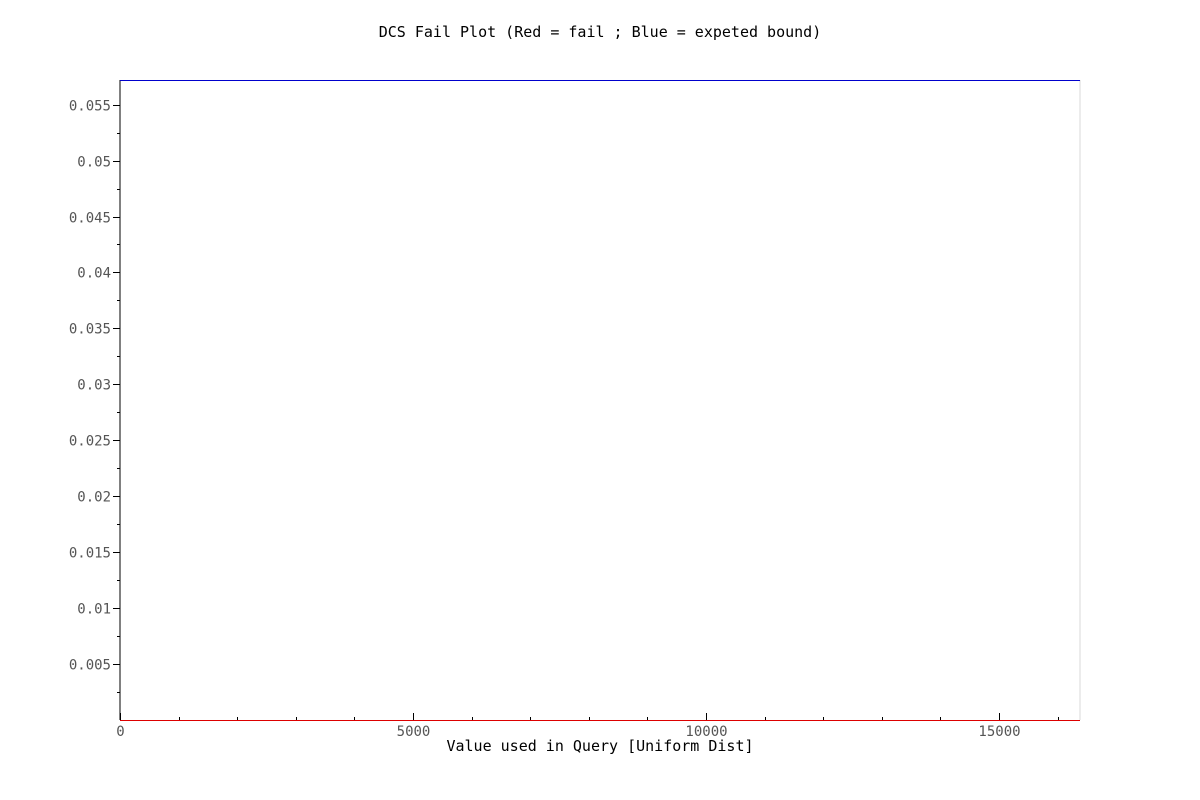 The image size is (1200, 800). I want to click on y-tick-label: 0.045, so click(90, 219).